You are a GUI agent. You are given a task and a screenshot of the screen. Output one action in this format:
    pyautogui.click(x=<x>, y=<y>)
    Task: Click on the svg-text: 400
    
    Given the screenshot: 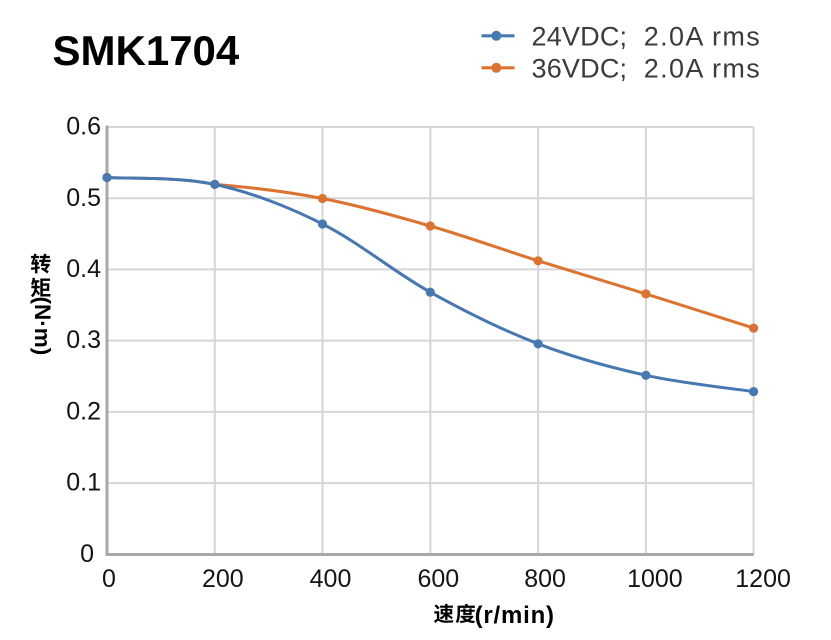 What is the action you would take?
    pyautogui.click(x=331, y=579)
    